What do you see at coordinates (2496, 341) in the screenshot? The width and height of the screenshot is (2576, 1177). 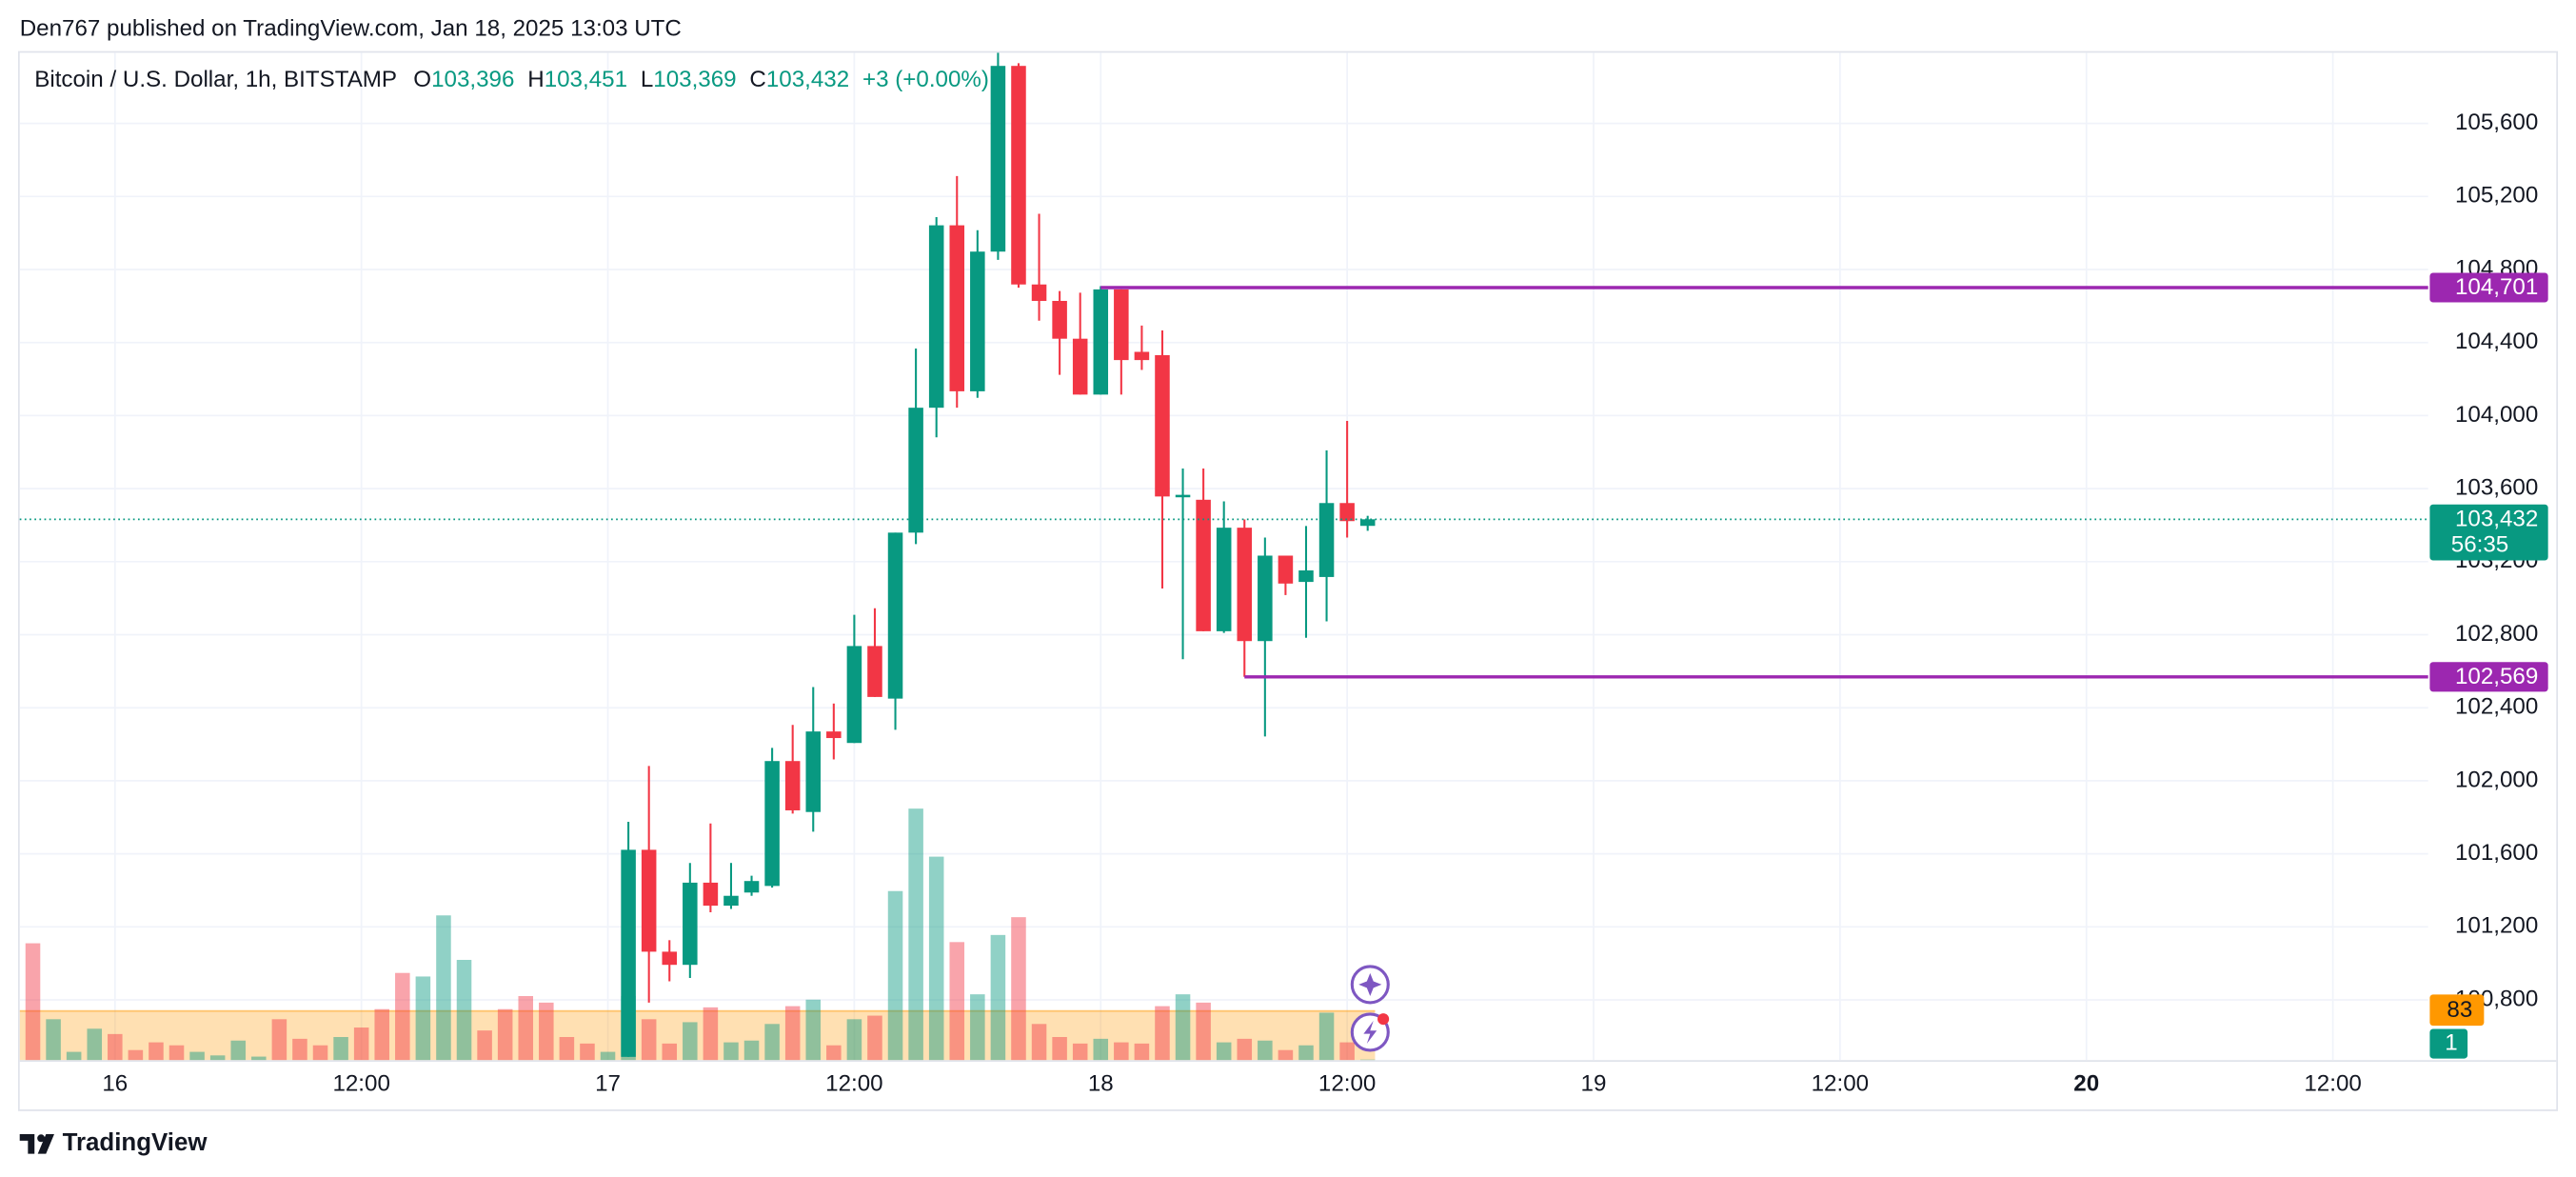 I see `y-tick-label: 104,400` at bounding box center [2496, 341].